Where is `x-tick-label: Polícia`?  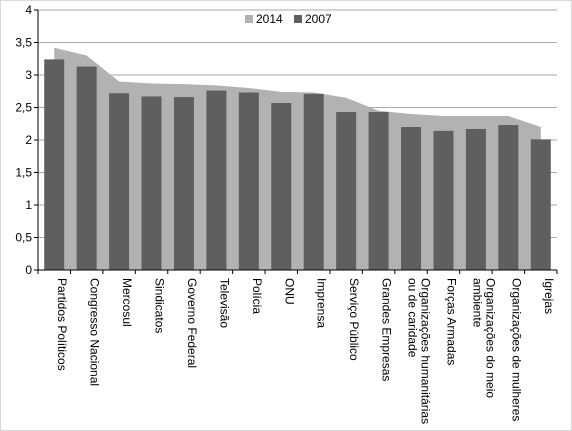 x-tick-label: Polícia is located at coordinates (257, 296).